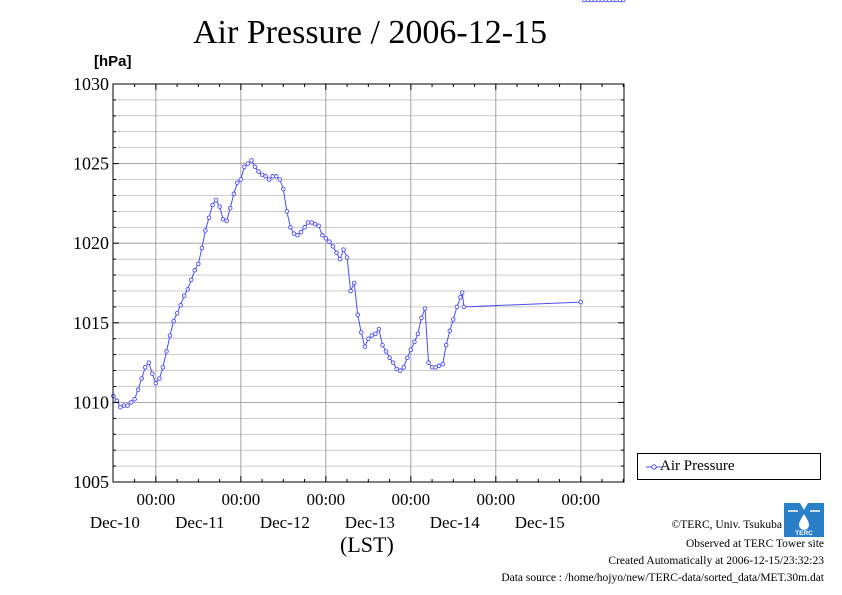  Describe the element at coordinates (91, 243) in the screenshot. I see `y-tick-label: 1020` at that location.